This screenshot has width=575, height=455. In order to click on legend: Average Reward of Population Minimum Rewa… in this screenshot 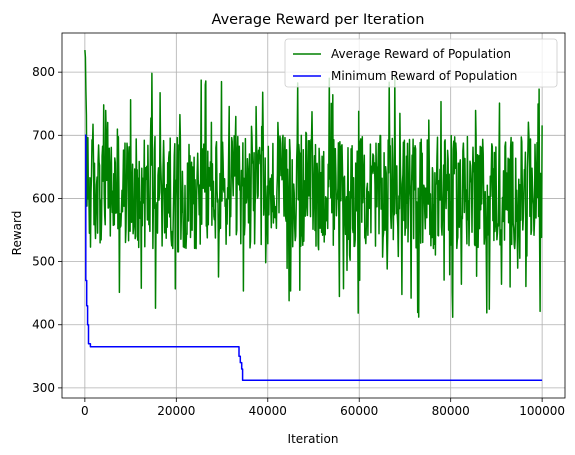, I will do `click(421, 63)`.